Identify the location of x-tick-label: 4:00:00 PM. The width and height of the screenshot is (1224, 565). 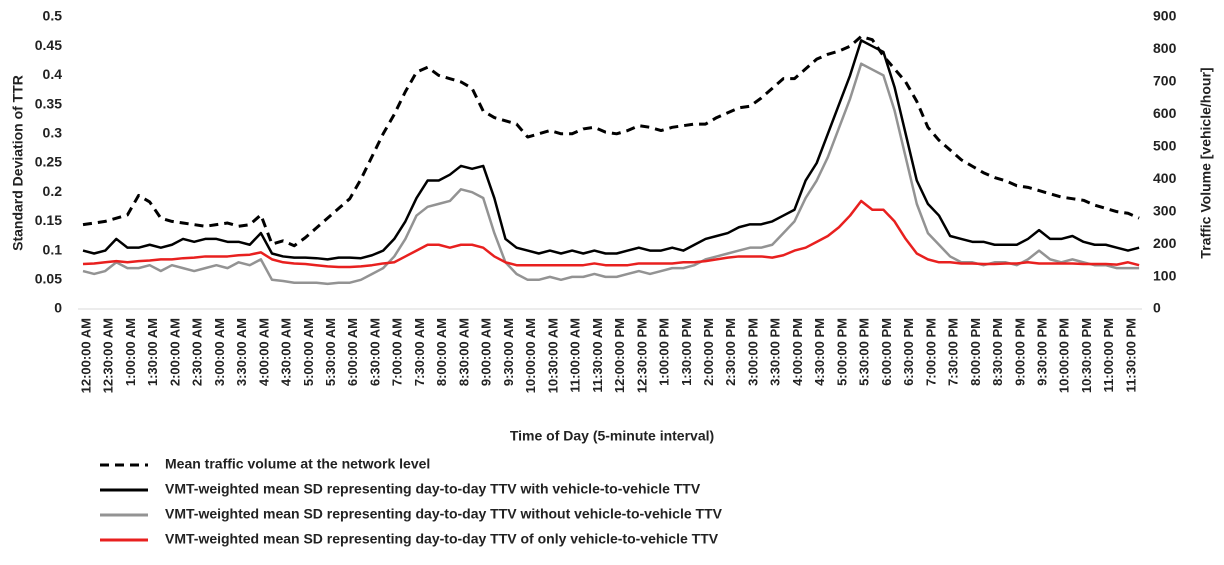
(797, 352).